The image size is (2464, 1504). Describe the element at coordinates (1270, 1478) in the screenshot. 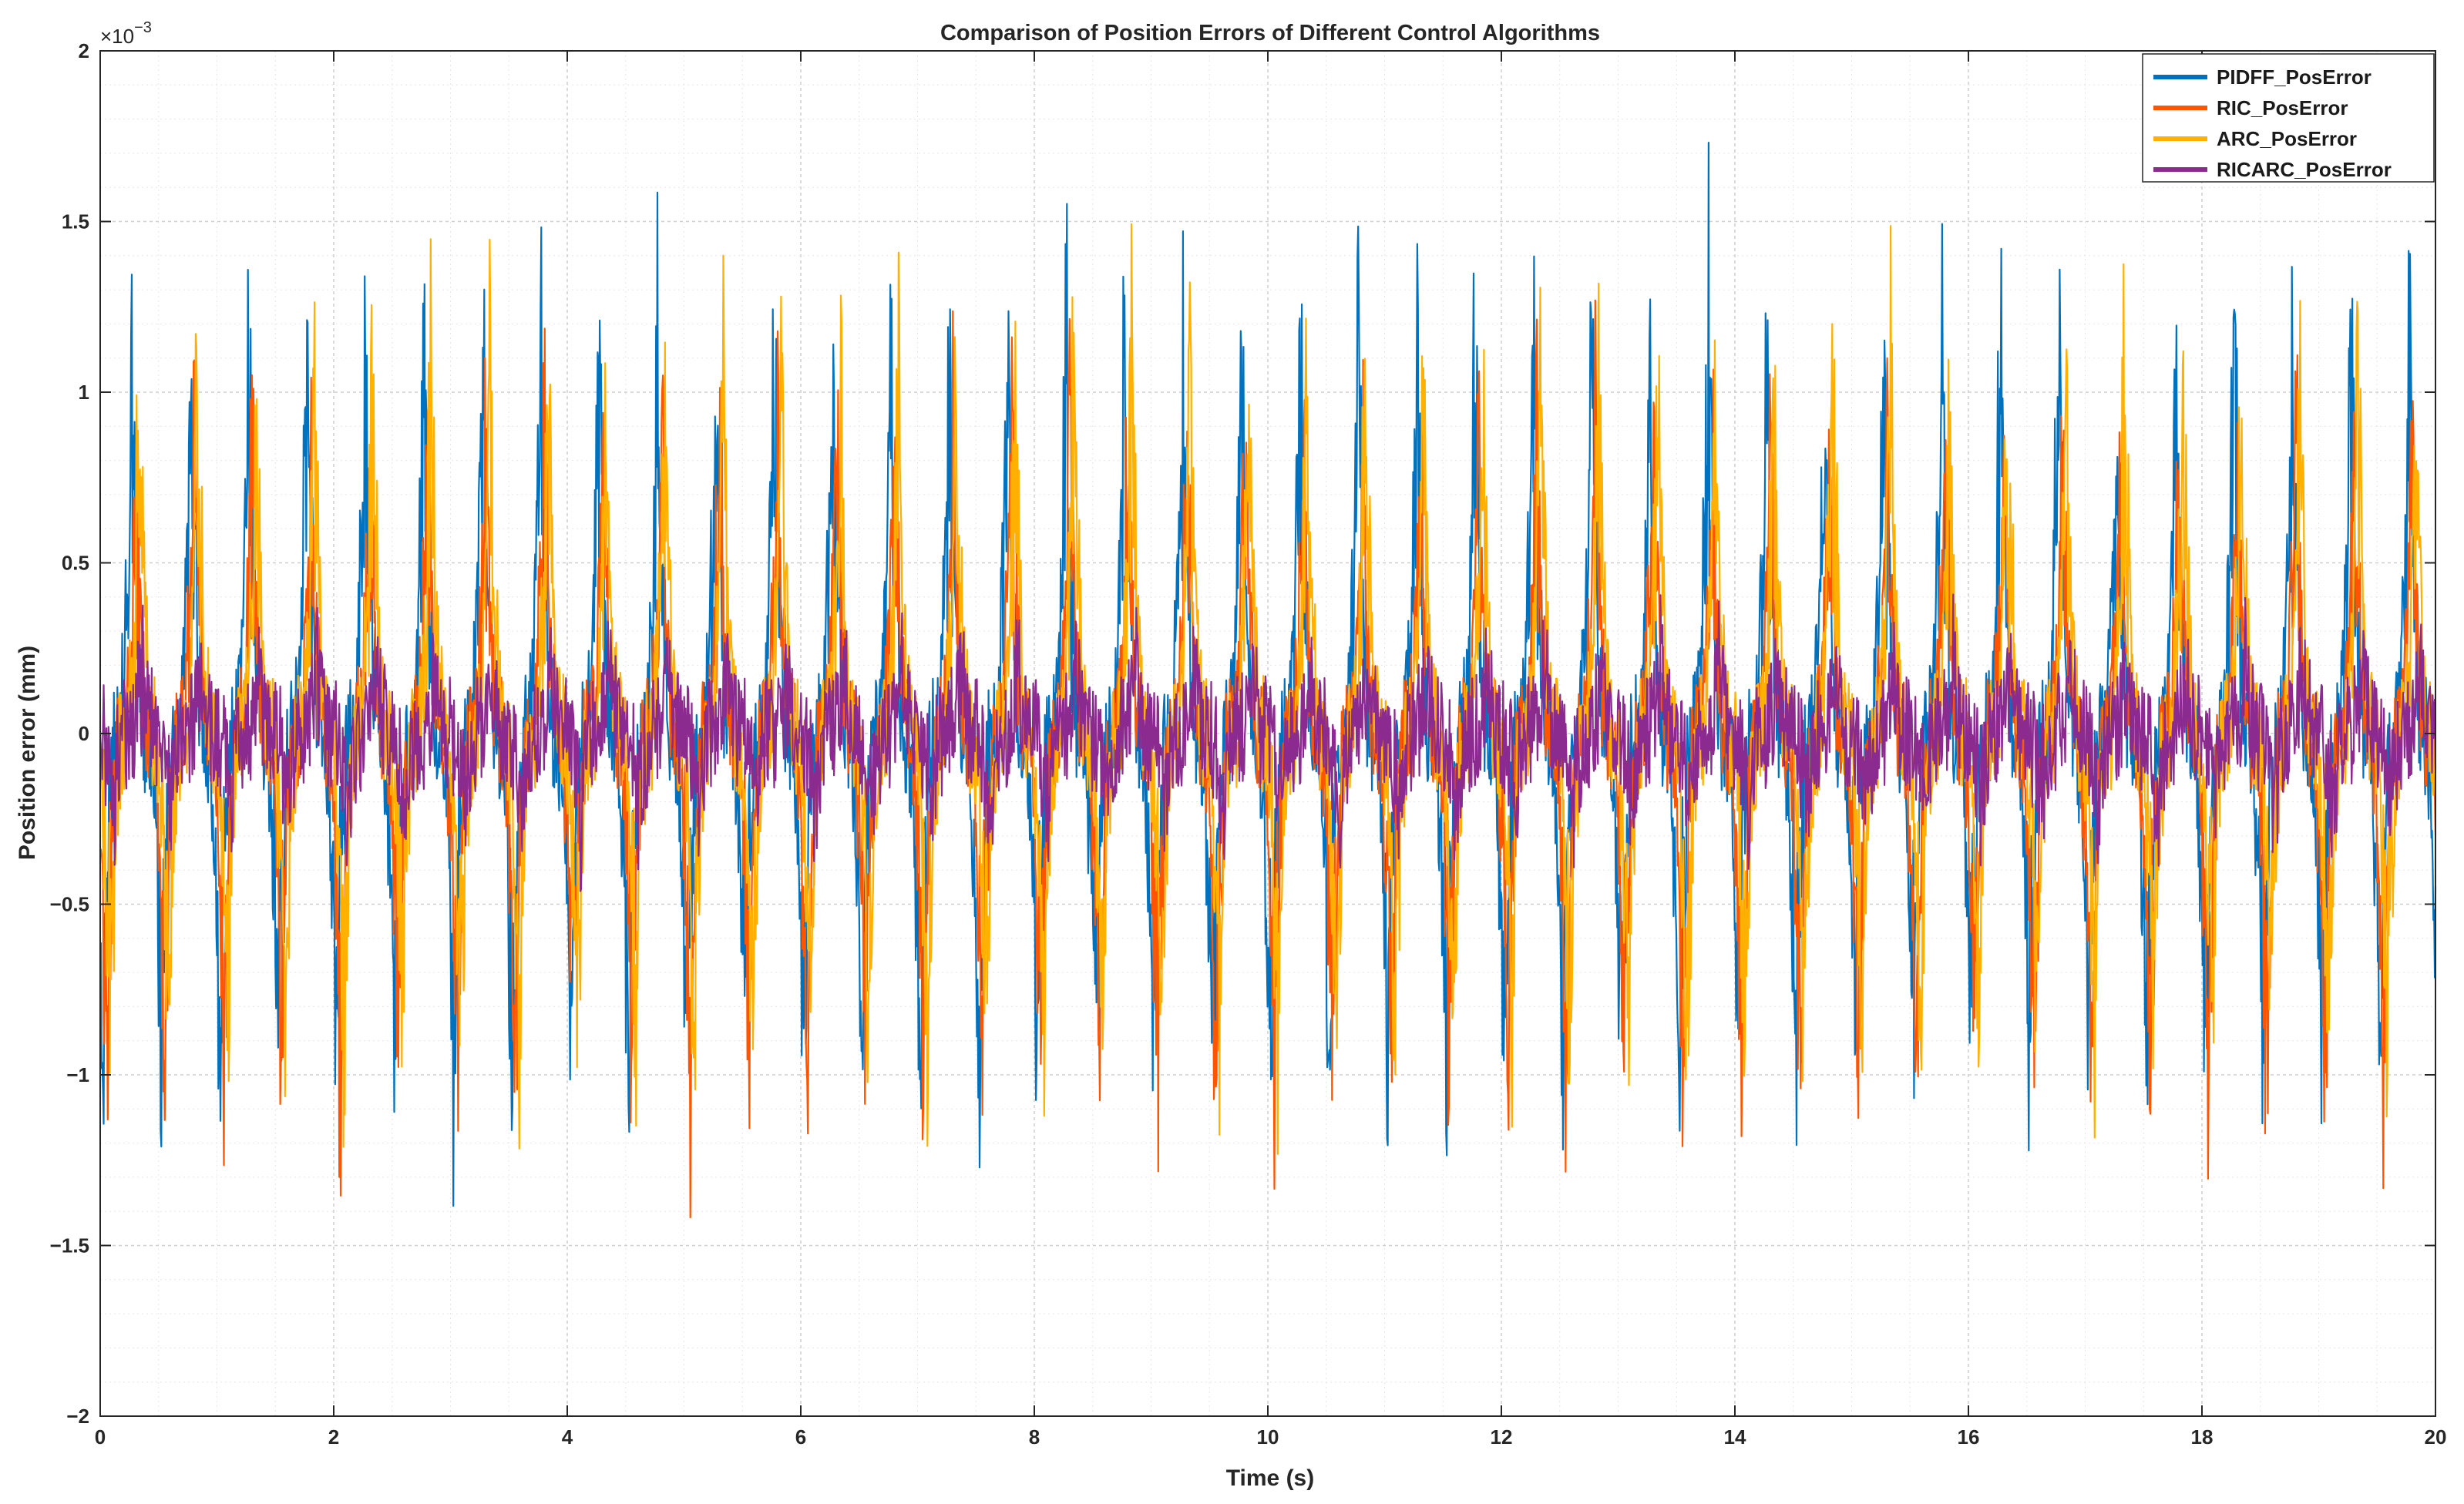

I see `x-axis-label: Time (s)` at that location.